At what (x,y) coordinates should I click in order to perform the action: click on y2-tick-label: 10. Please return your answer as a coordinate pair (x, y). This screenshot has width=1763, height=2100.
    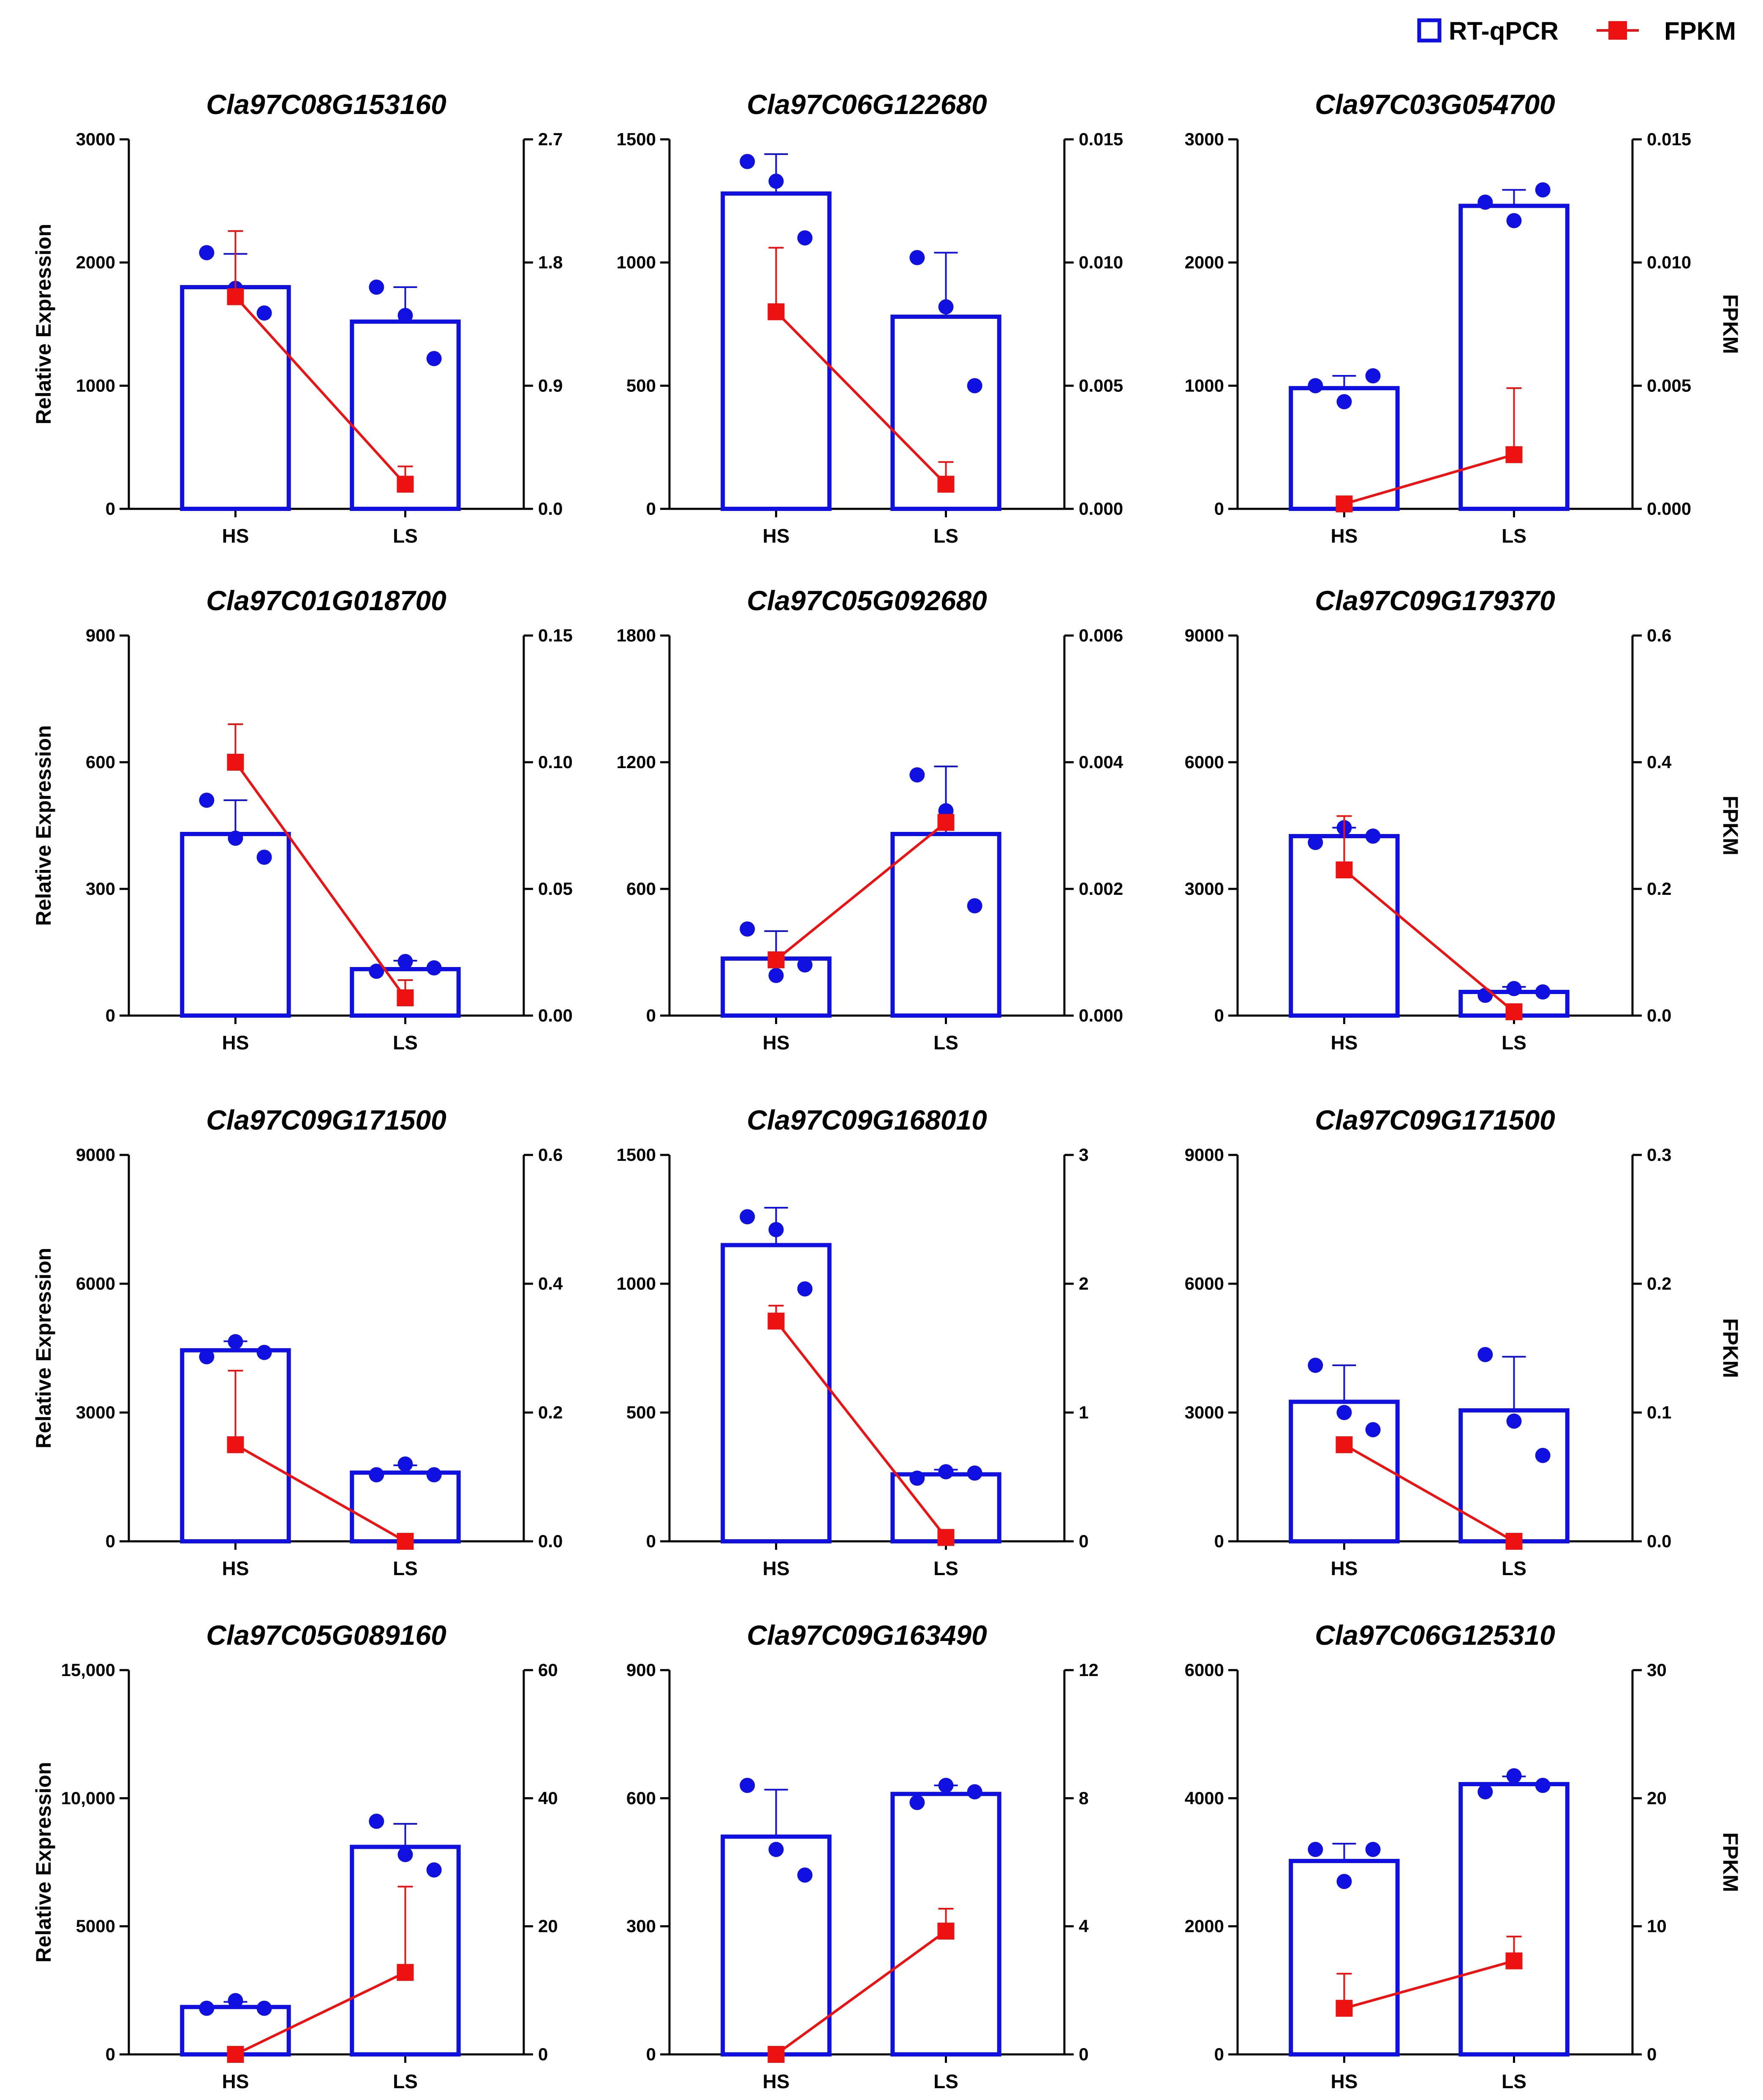
    Looking at the image, I should click on (1657, 1926).